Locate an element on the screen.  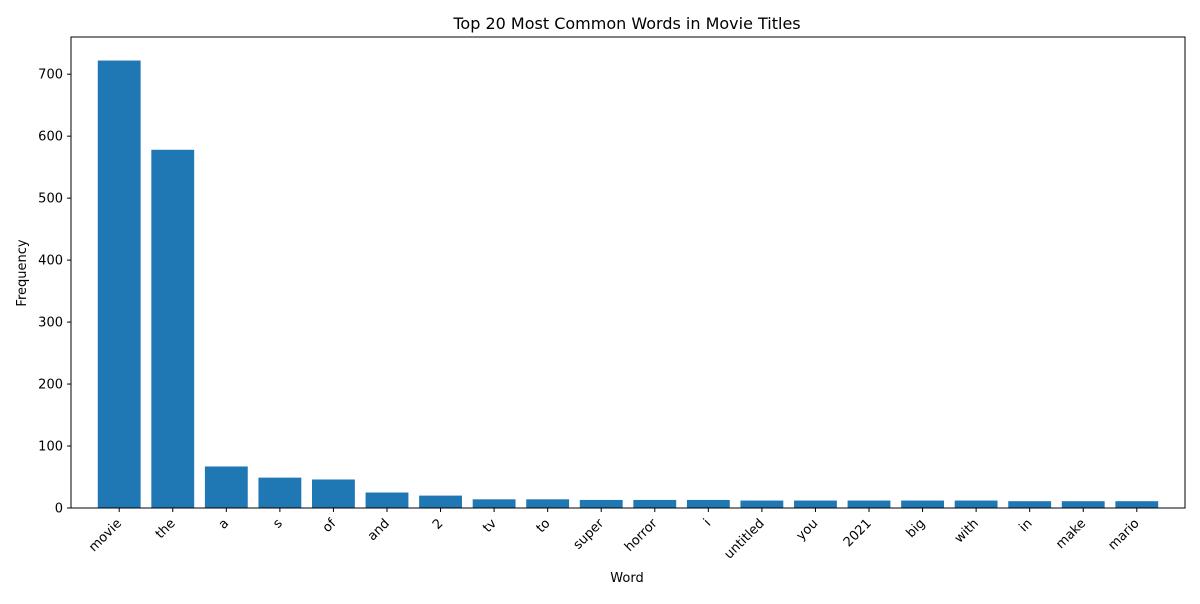
bar-big is located at coordinates (922, 504).